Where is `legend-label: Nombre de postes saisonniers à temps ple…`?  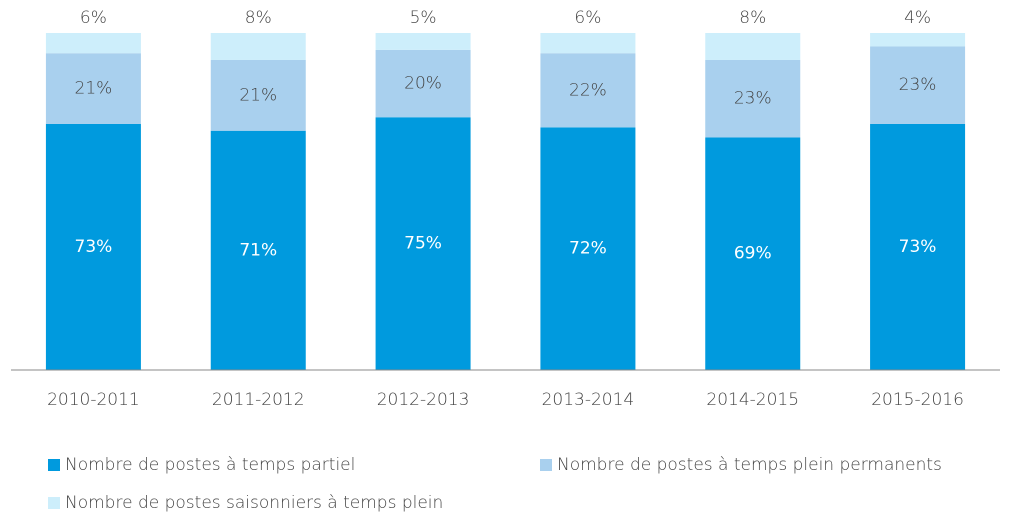
legend-label: Nombre de postes saisonniers à temps ple… is located at coordinates (254, 503).